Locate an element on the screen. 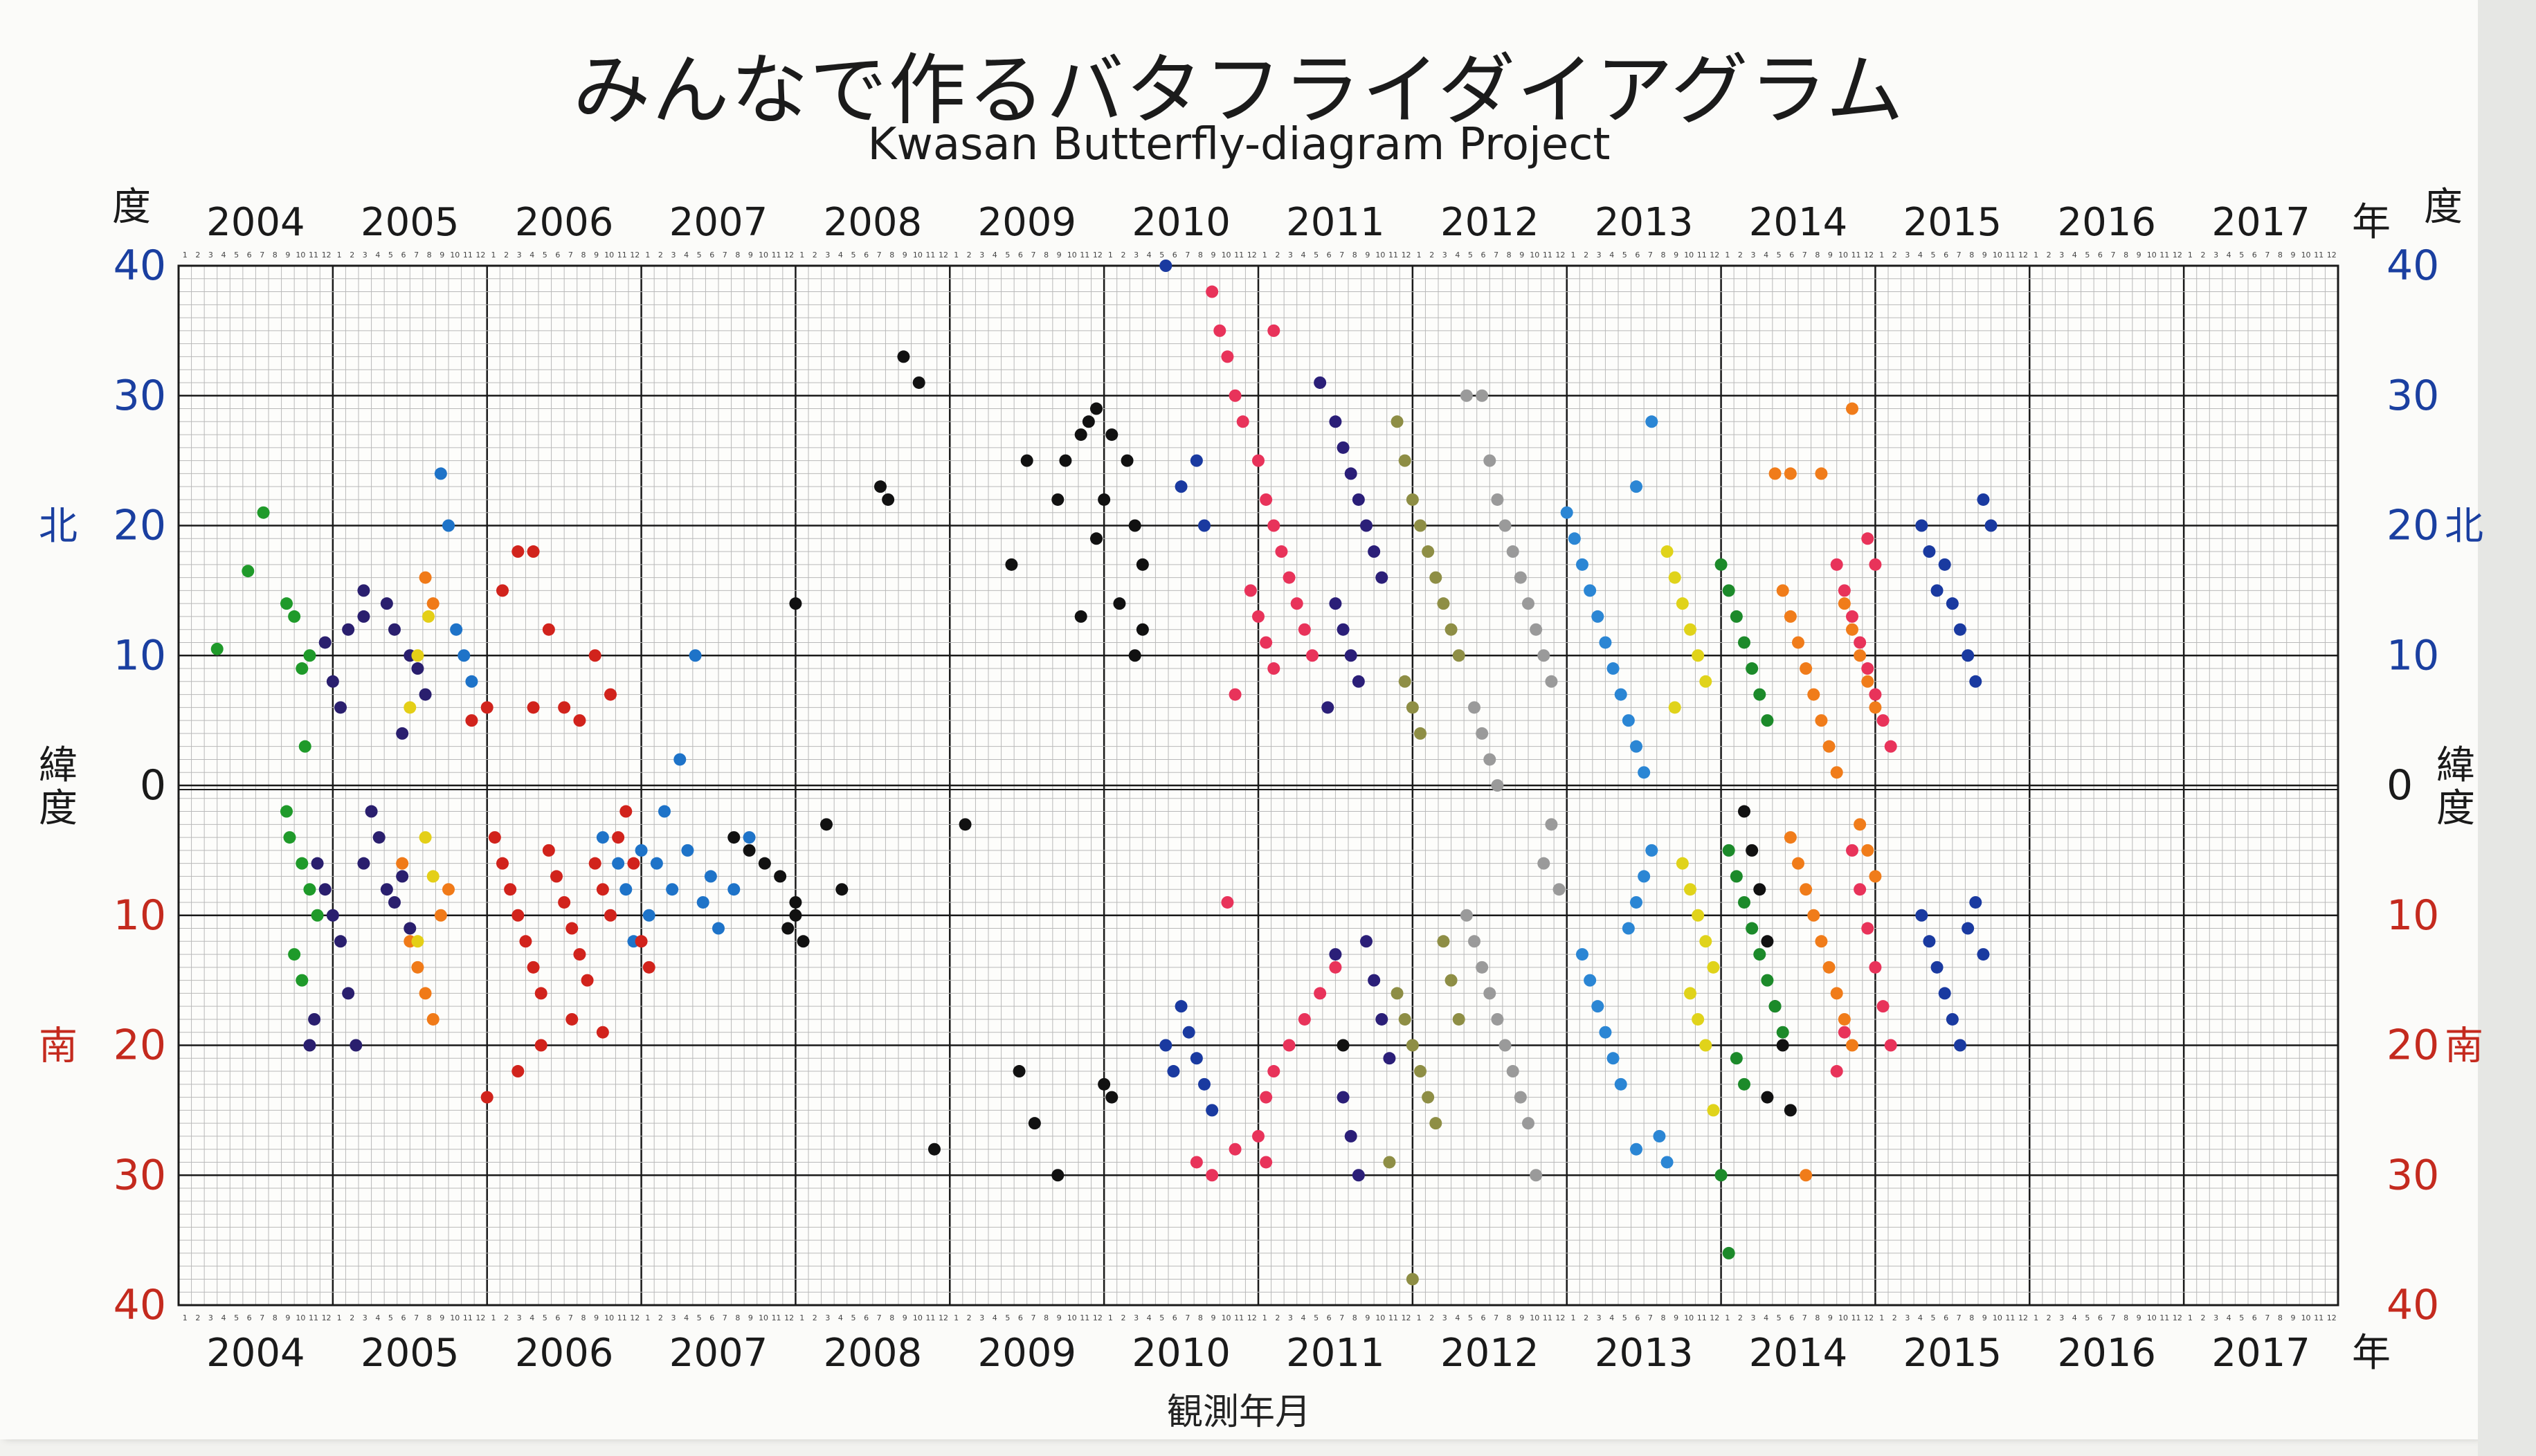 This screenshot has height=1456, width=2536. year-label-bottom: 2009 is located at coordinates (1026, 1353).